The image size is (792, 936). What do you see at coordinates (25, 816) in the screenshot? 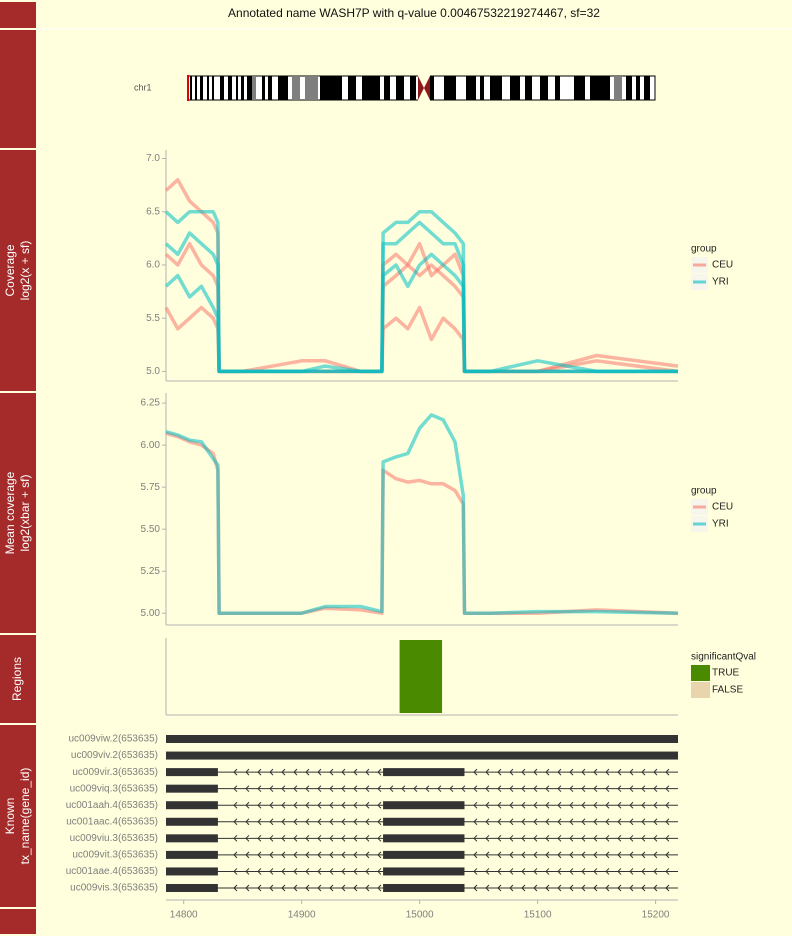
I see `strip-label: tx_name(gene_id)` at bounding box center [25, 816].